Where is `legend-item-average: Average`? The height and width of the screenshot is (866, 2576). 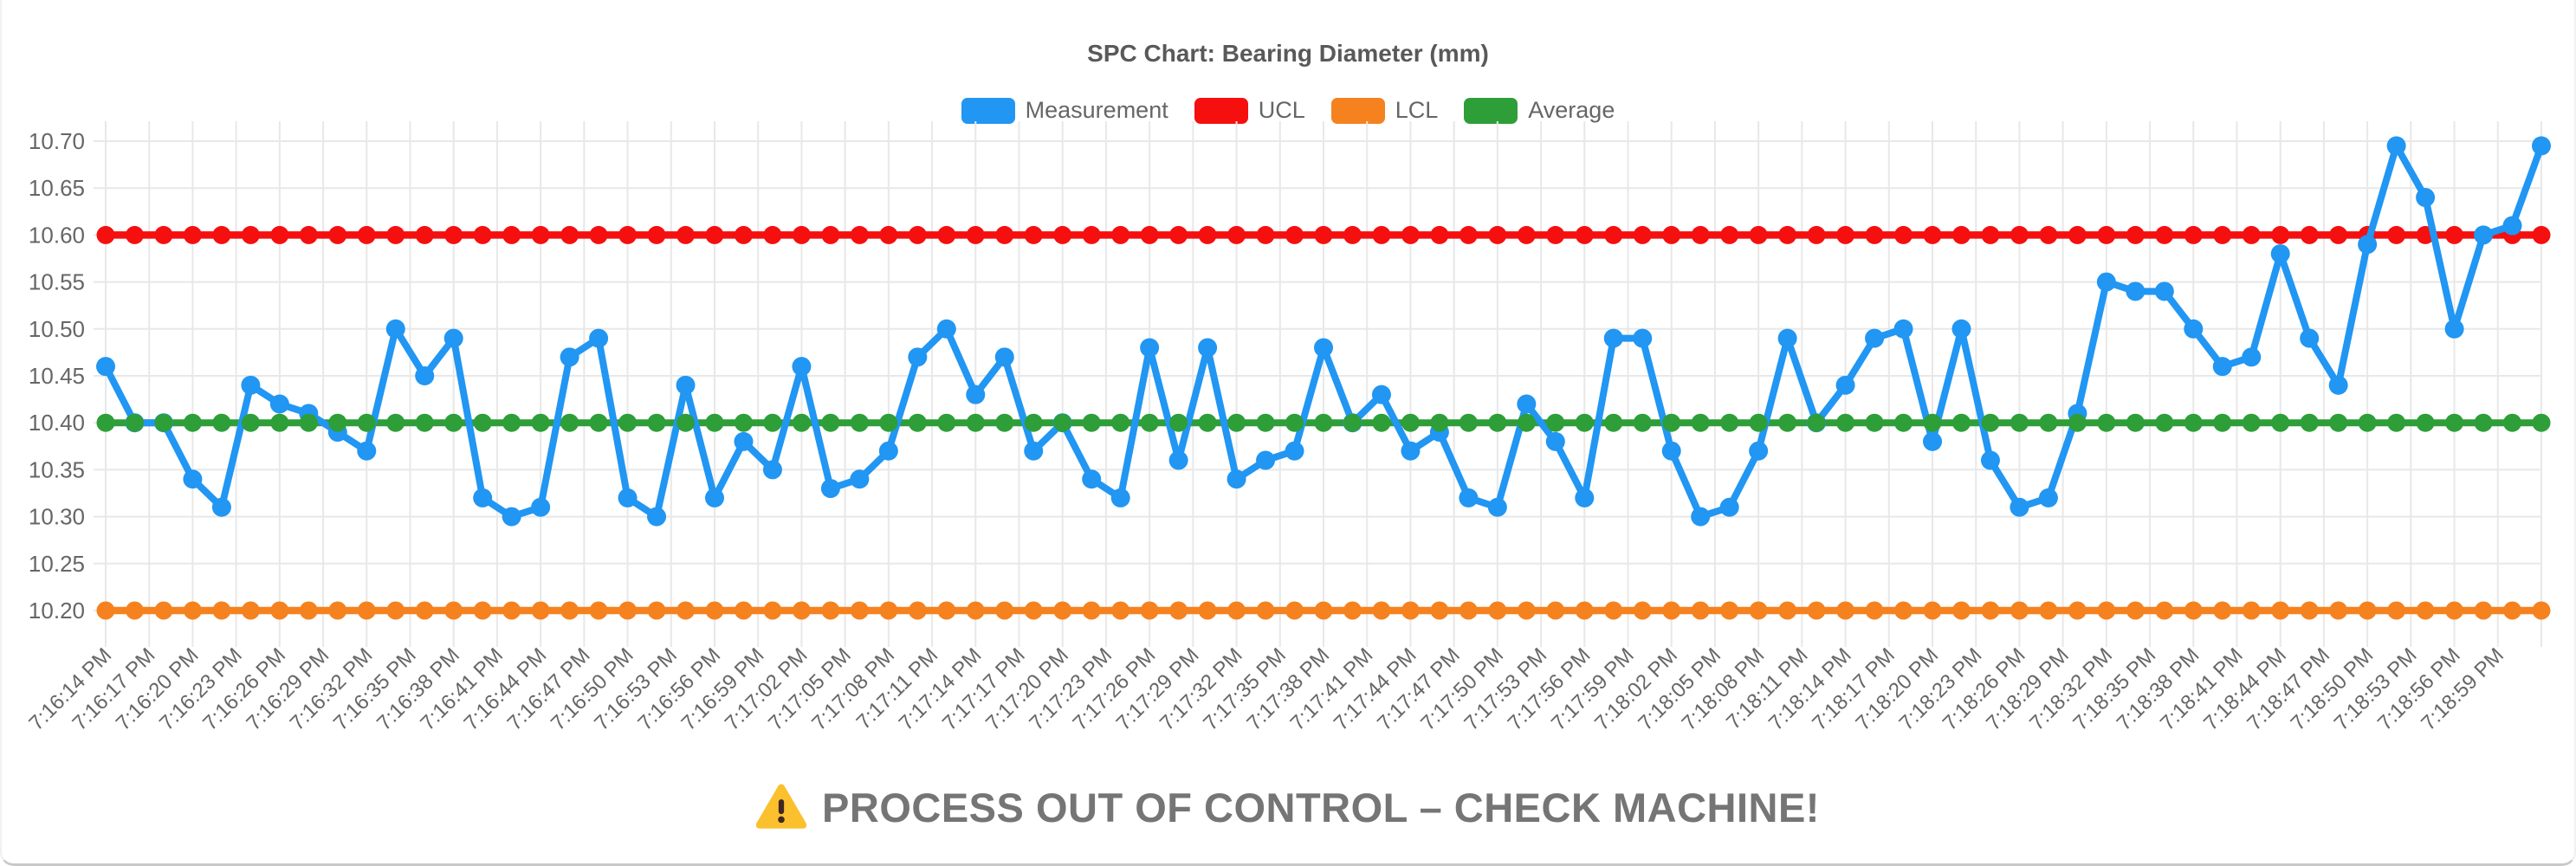
legend-item-average: Average is located at coordinates (1539, 110).